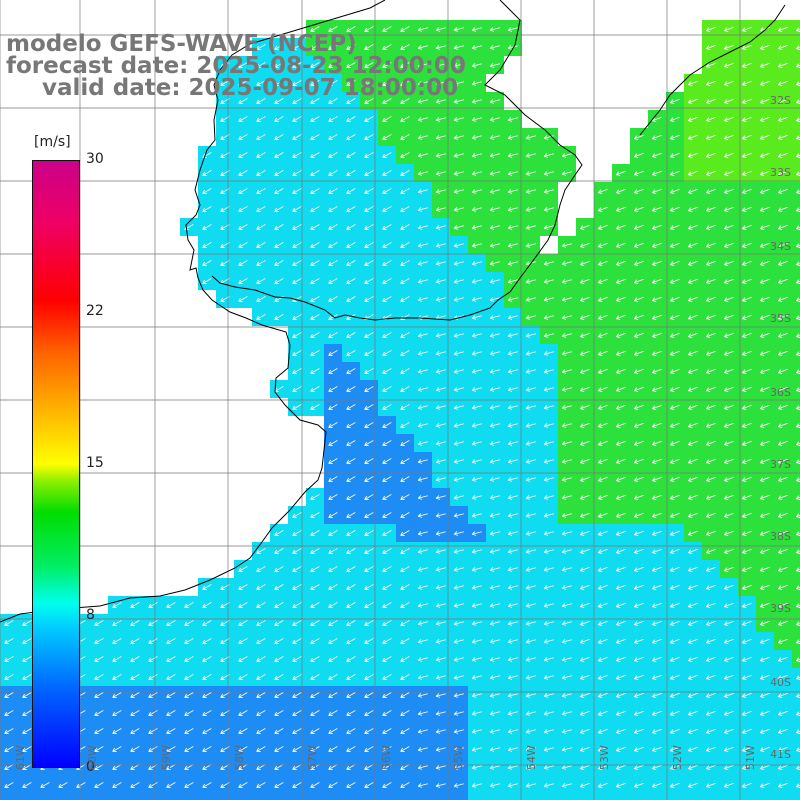 The height and width of the screenshot is (800, 800). What do you see at coordinates (95, 159) in the screenshot?
I see `colorbar-tick-30: 30` at bounding box center [95, 159].